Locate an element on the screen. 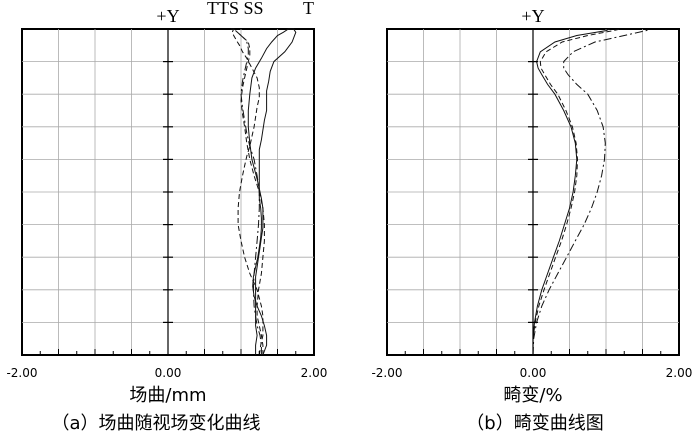  caption: （b）畸变曲线图 is located at coordinates (534, 423).